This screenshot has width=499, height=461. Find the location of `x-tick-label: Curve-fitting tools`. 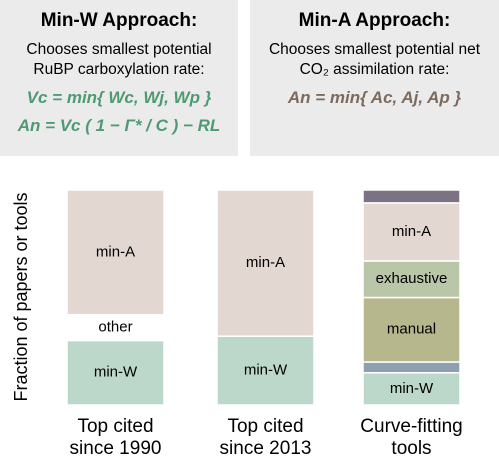

x-tick-label: Curve-fitting tools is located at coordinates (411, 437).